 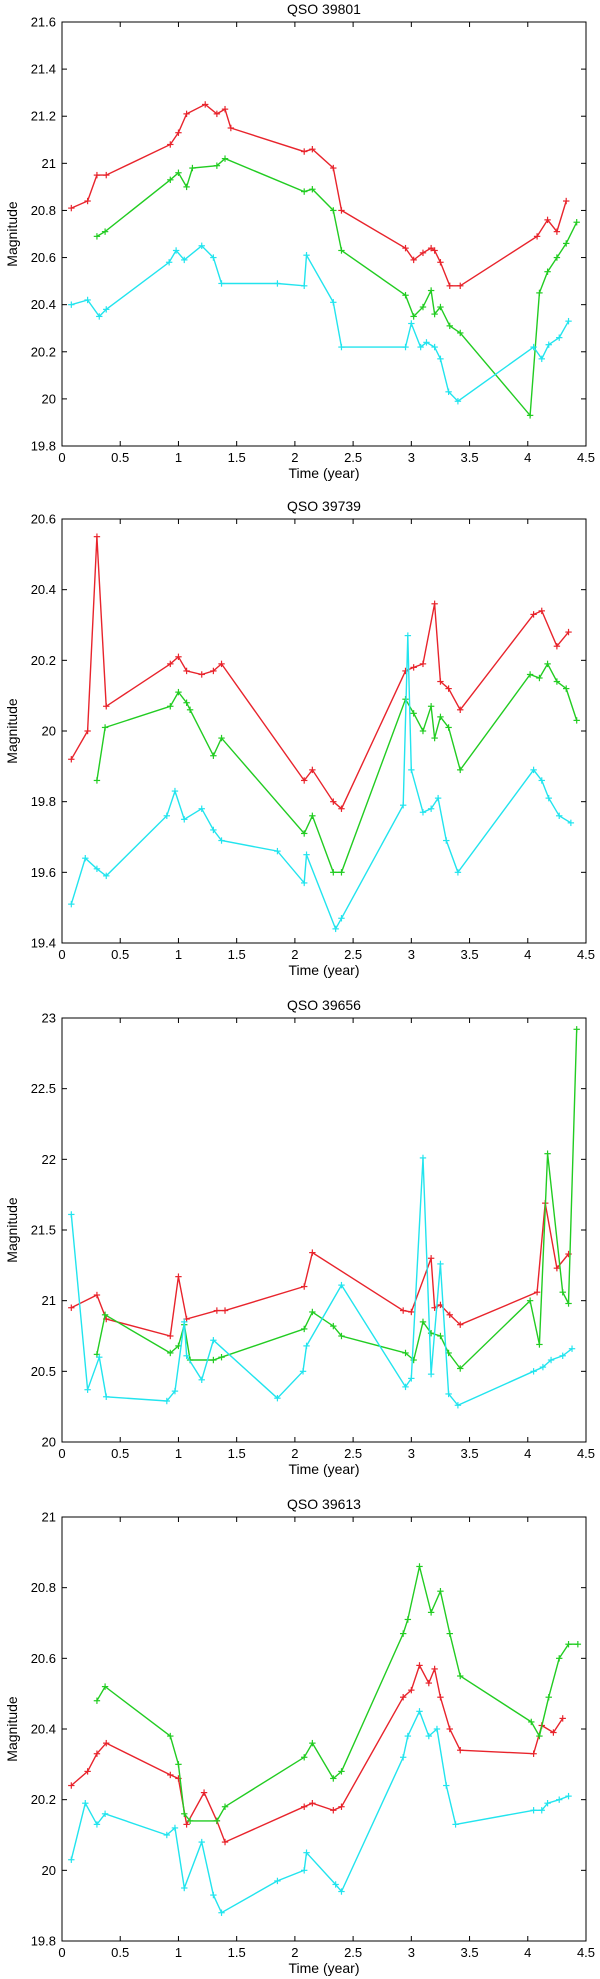 I want to click on y-tick-label: 19.6, so click(x=43, y=872).